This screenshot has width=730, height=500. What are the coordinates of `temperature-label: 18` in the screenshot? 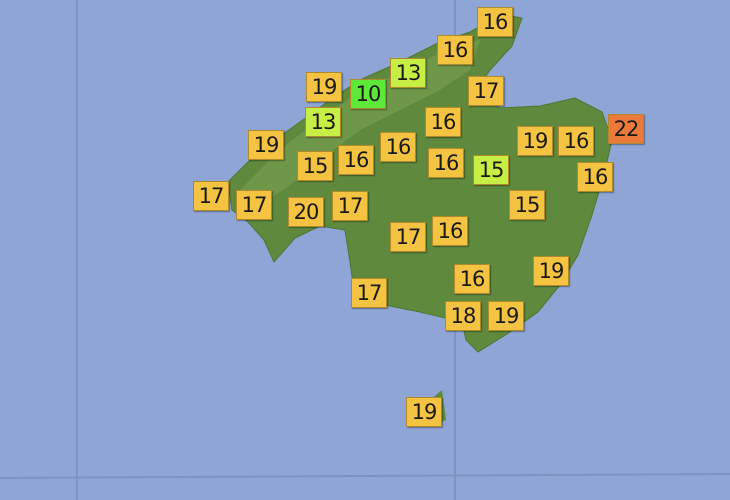 It's located at (463, 316).